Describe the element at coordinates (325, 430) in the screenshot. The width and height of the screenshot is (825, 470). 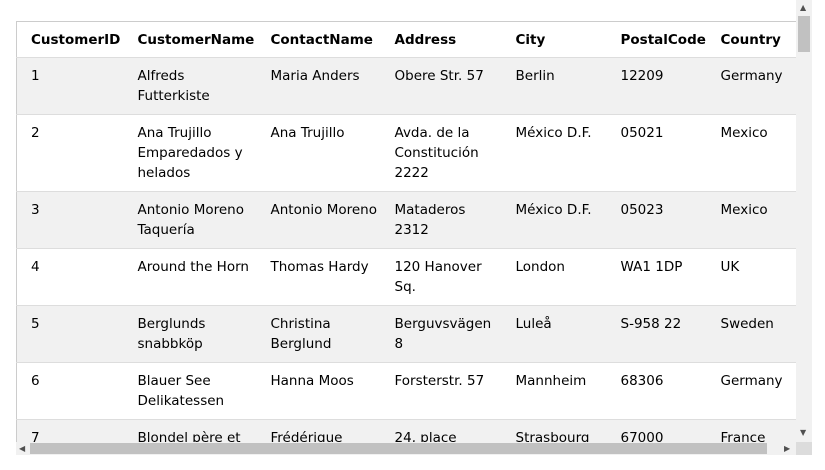
I see `cell-contactname: Frédérique Citeaux` at that location.